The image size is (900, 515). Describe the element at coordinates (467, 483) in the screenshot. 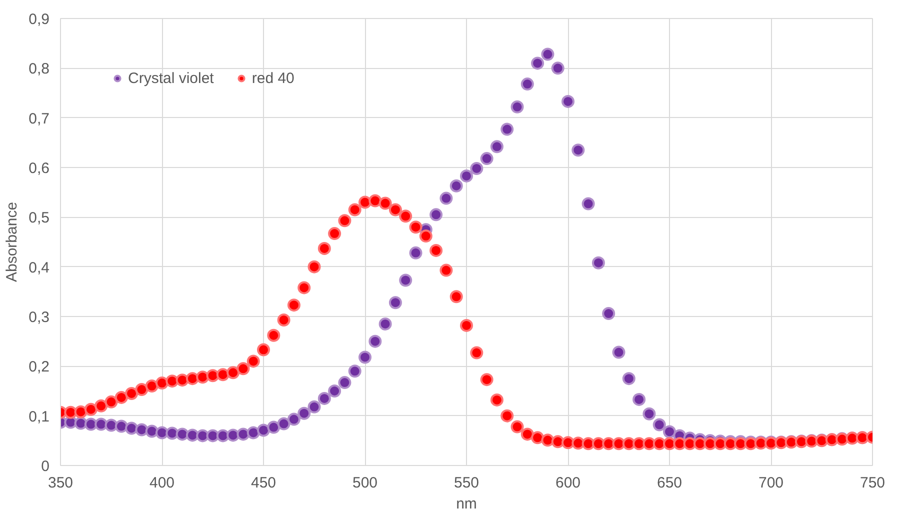

I see `x-tick-label: 550` at that location.